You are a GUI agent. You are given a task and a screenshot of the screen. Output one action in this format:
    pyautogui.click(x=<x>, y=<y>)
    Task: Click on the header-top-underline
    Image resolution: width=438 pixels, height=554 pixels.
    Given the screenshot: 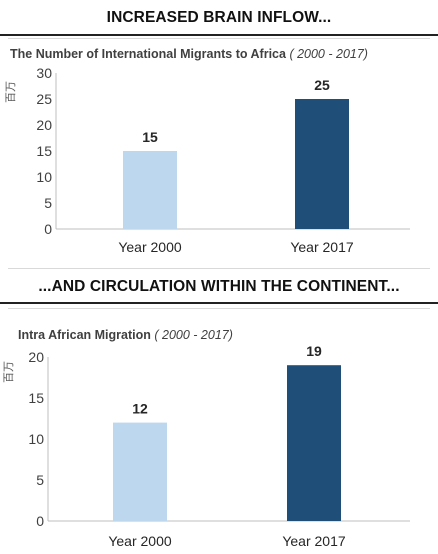 What is the action you would take?
    pyautogui.click(x=219, y=35)
    